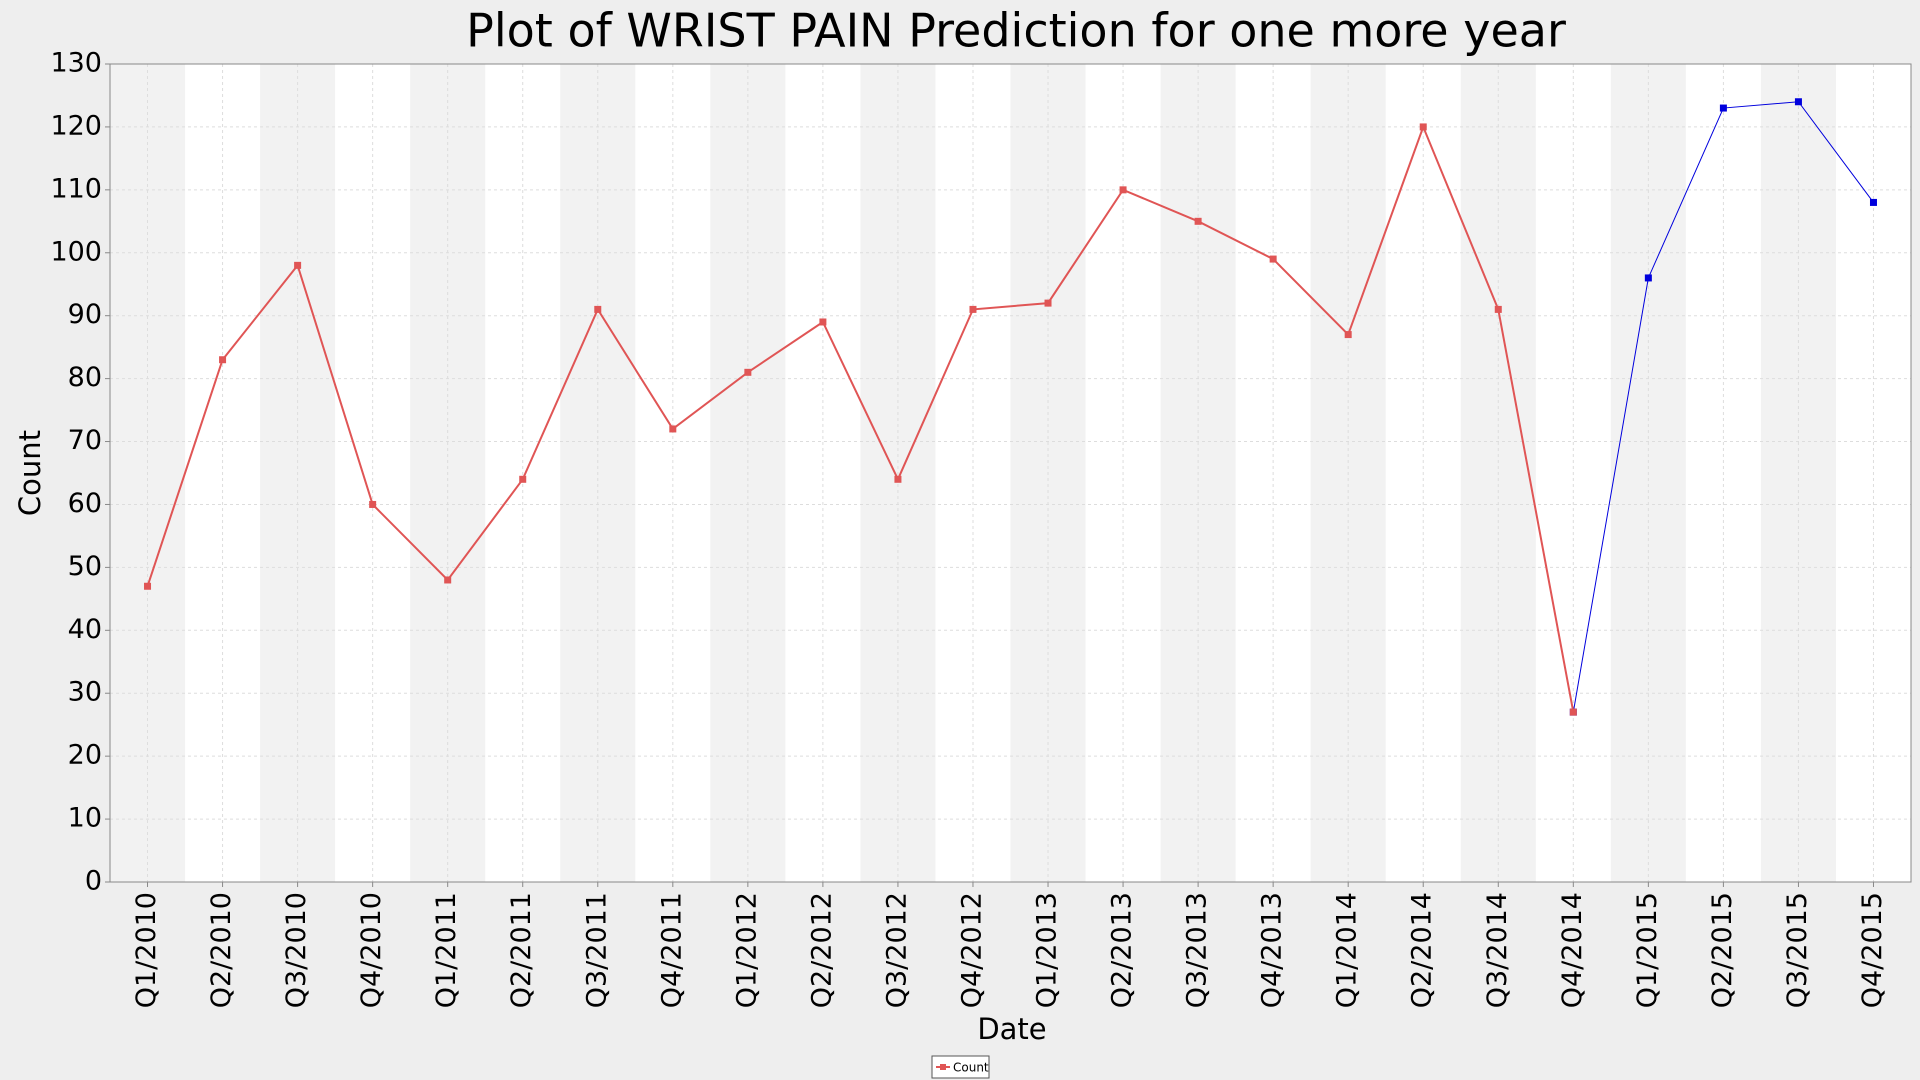 The width and height of the screenshot is (1920, 1080). Describe the element at coordinates (521, 950) in the screenshot. I see `x-tick-label: Q2/2011` at that location.